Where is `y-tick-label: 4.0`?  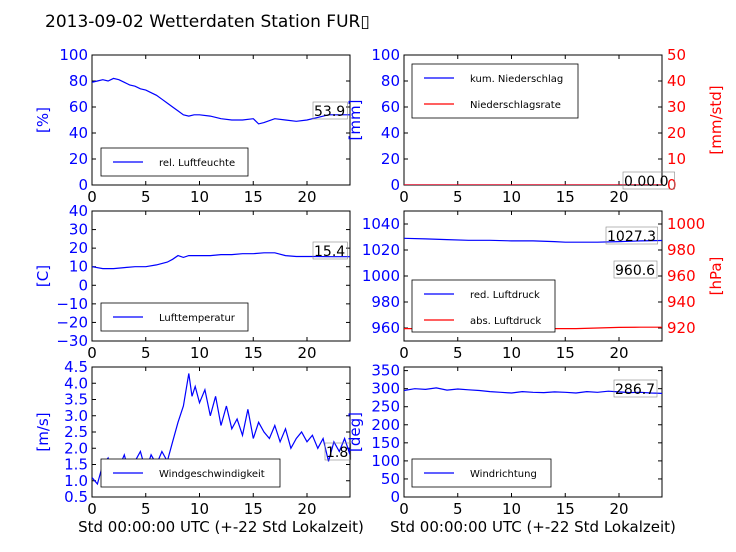
y-tick-label: 4.0 is located at coordinates (76, 383).